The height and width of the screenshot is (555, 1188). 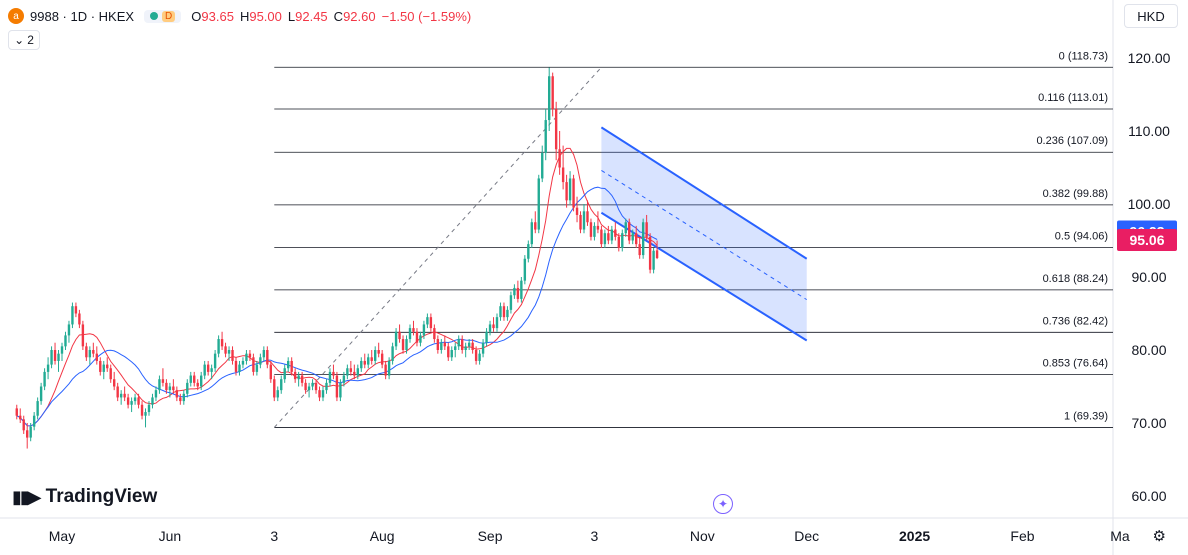 What do you see at coordinates (24, 40) in the screenshot?
I see `legend-toggle-button: ⌄ 2` at bounding box center [24, 40].